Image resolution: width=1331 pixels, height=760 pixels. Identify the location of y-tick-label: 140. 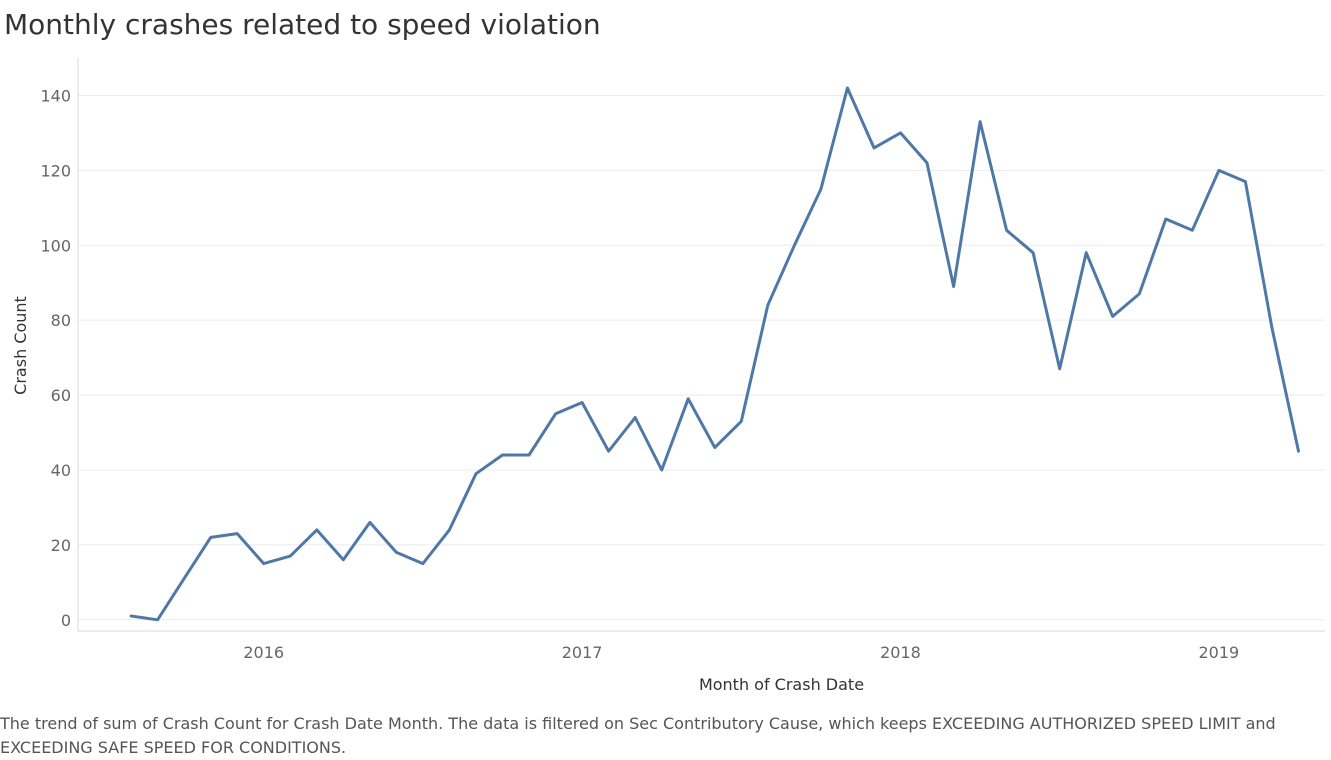
(55, 95).